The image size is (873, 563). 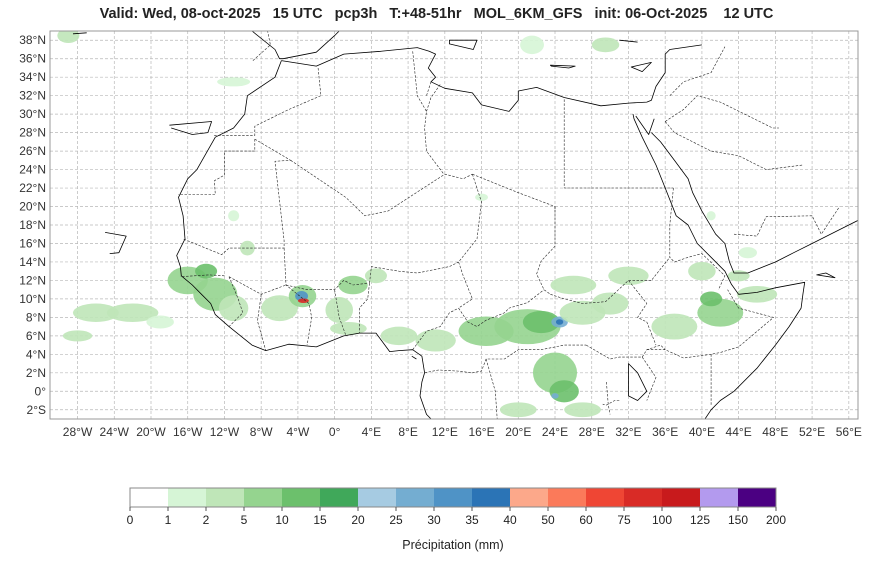 I want to click on lat-tick-label: 26°N, so click(x=32, y=151).